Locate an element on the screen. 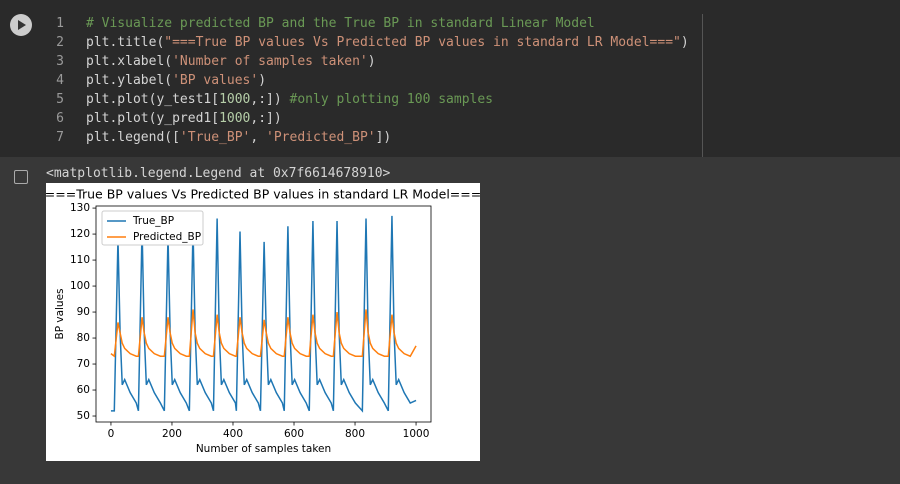 This screenshot has height=484, width=900. code-token: plt.ylabel( is located at coordinates (129, 80).